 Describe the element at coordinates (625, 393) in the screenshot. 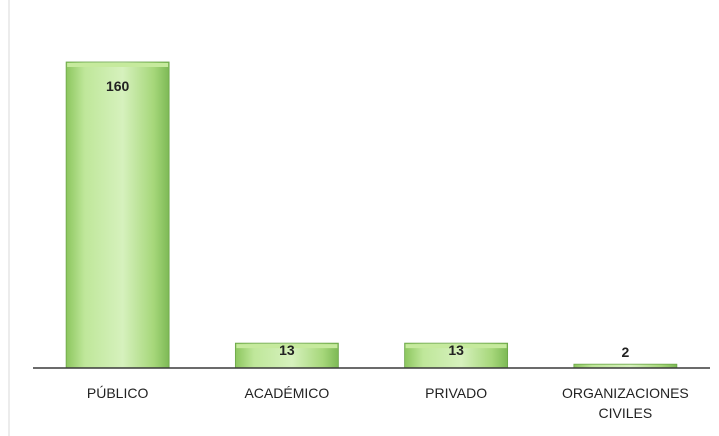

I see `category-label: ORGANIZACIONES` at that location.